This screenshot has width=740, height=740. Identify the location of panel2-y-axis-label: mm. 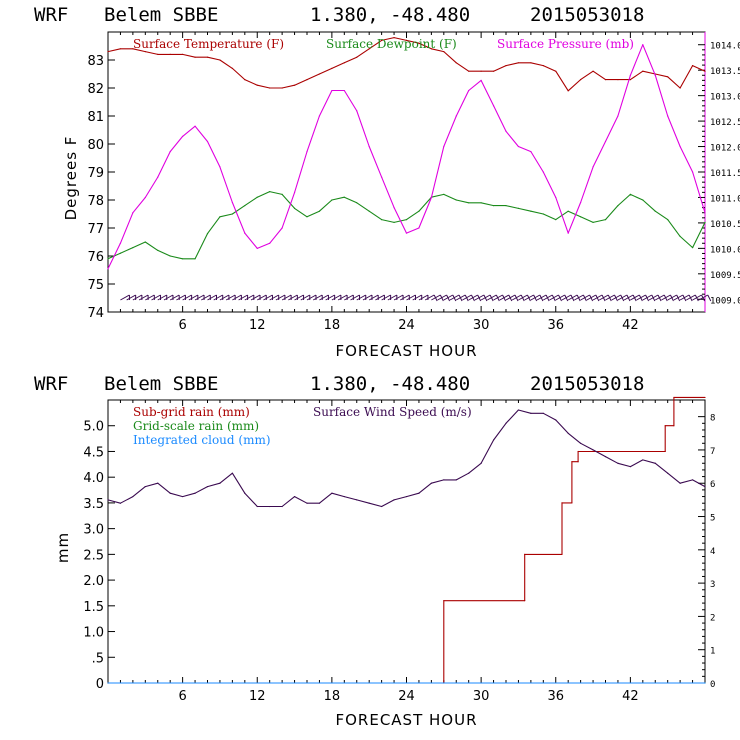
(63, 547).